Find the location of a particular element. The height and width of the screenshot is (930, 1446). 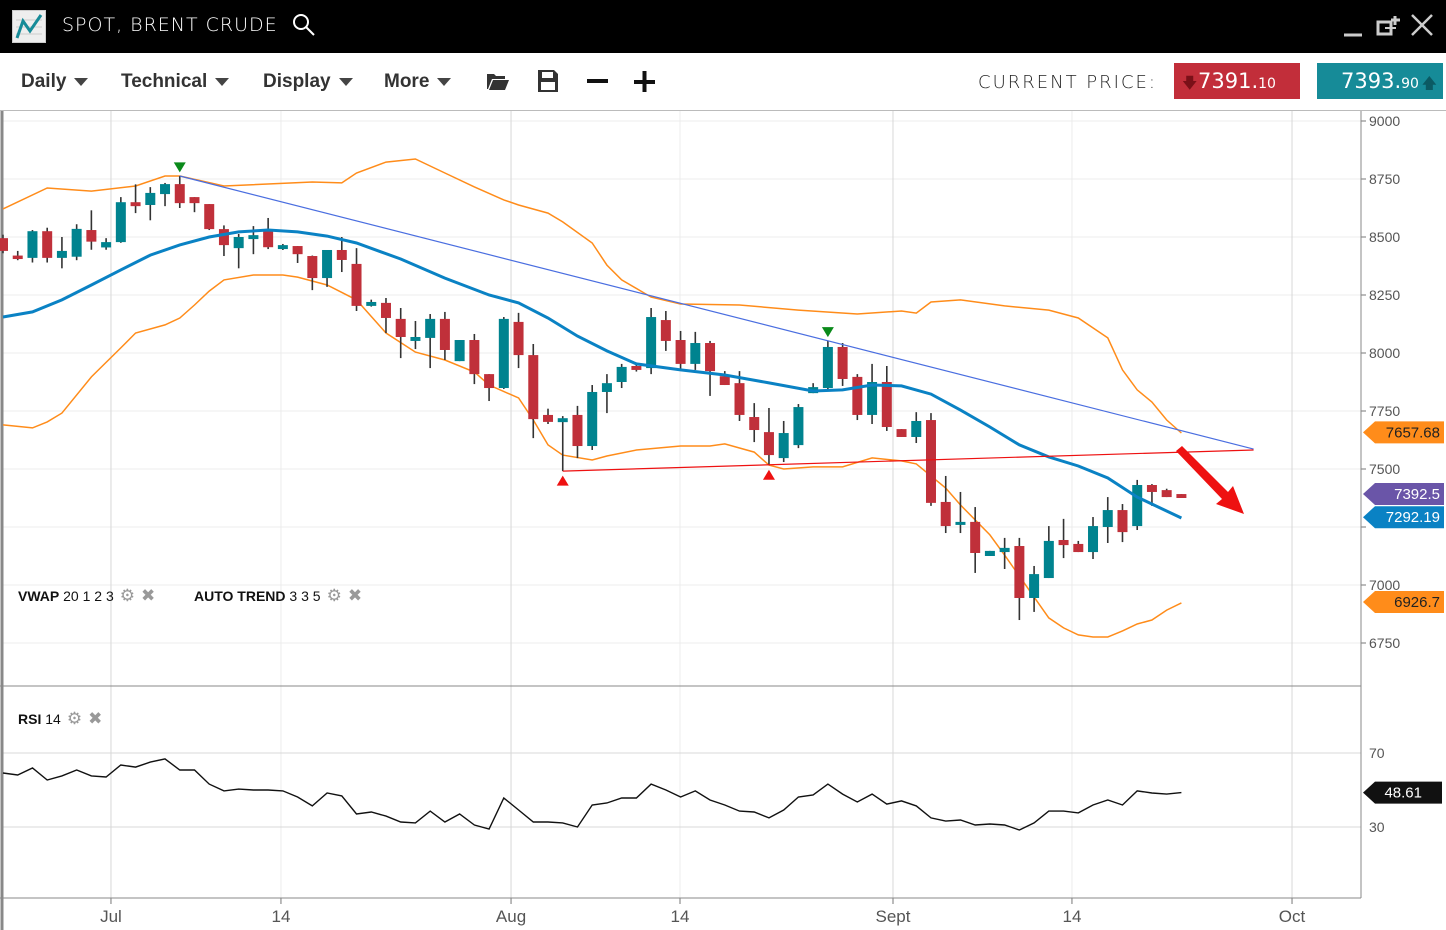

menu-label: More is located at coordinates (407, 81).